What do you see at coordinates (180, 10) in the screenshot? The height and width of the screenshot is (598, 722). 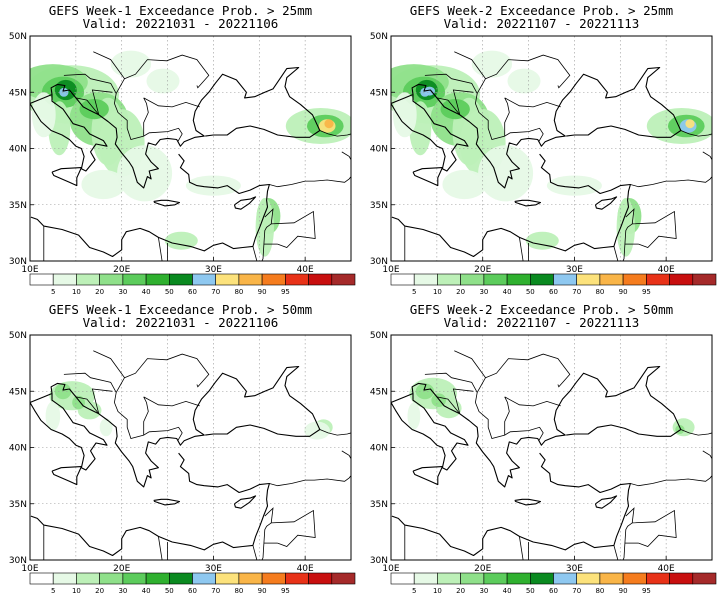 I see `panel-title: GEFS Week-1 Exceedance Prob. > 25mm` at bounding box center [180, 10].